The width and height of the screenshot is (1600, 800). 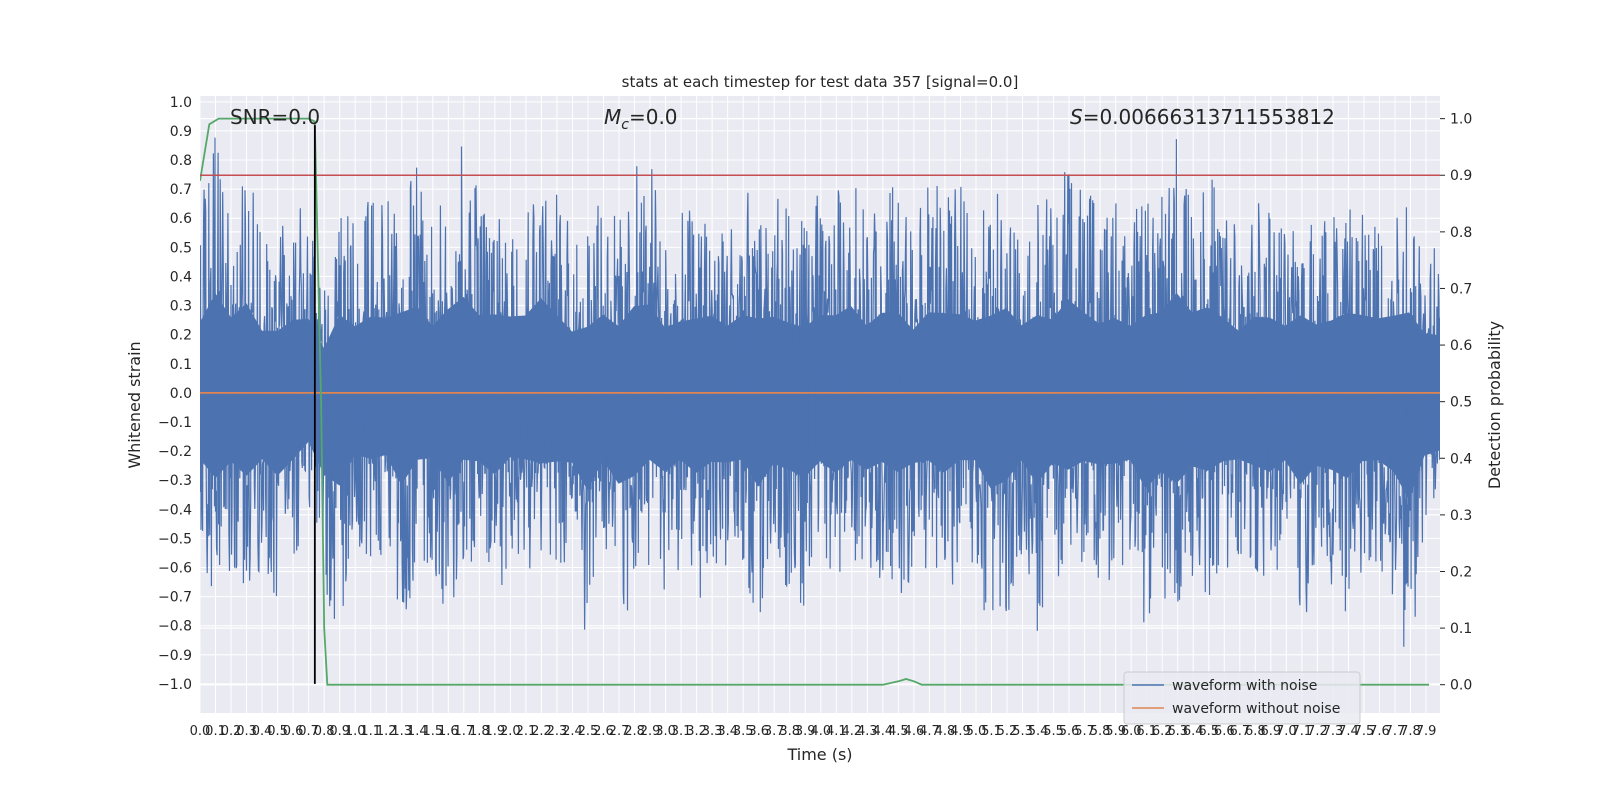 What do you see at coordinates (134, 404) in the screenshot?
I see `y-axis-label: Whitened strain` at bounding box center [134, 404].